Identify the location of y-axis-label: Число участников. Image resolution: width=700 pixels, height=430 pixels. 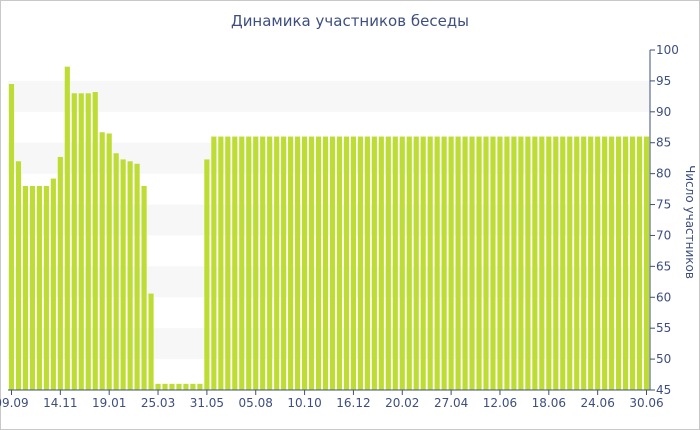
(690, 222).